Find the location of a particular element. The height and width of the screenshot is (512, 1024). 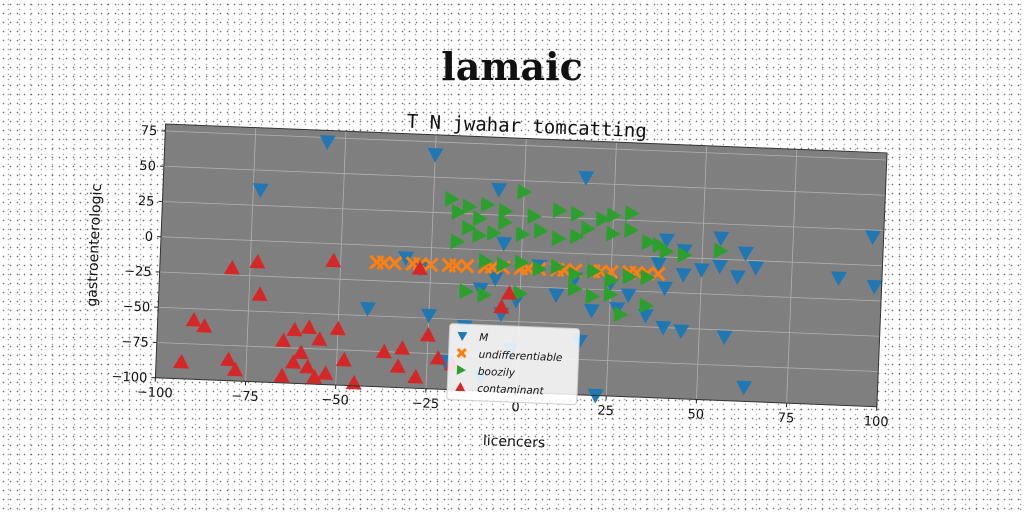

x-tick-label: −100 is located at coordinates (155, 393).